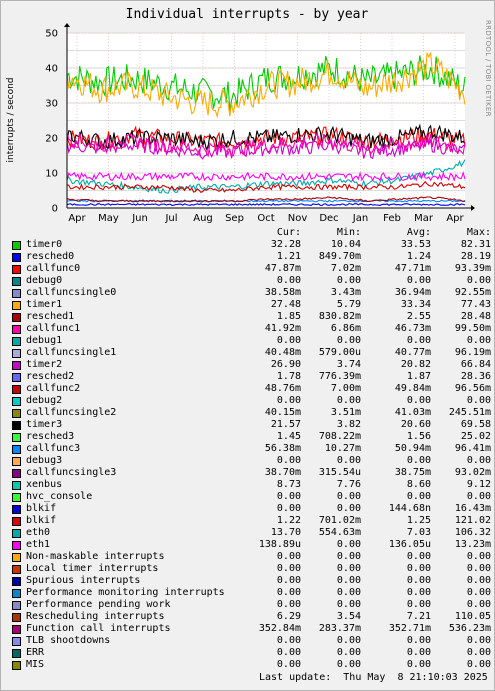 The height and width of the screenshot is (691, 495). What do you see at coordinates (288, 256) in the screenshot?
I see `legend-cur-value: 1.21` at bounding box center [288, 256].